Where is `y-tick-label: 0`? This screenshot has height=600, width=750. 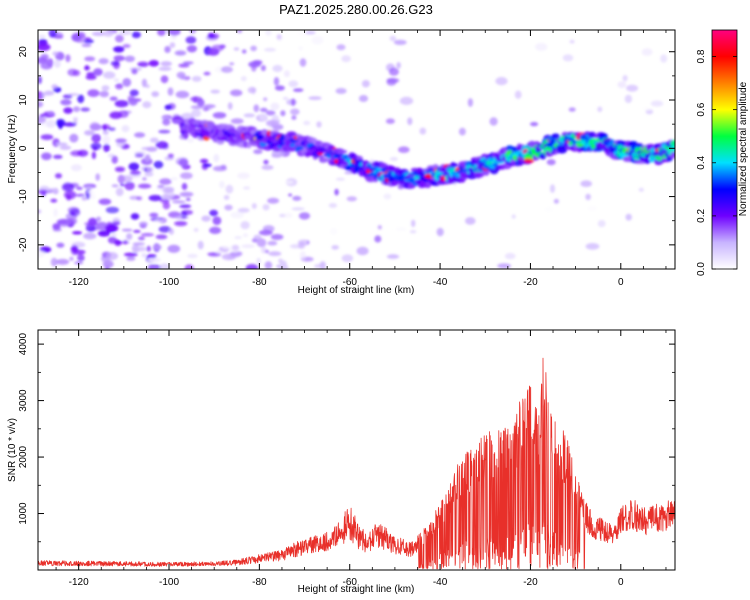
y-tick-label: 0 is located at coordinates (23, 148).